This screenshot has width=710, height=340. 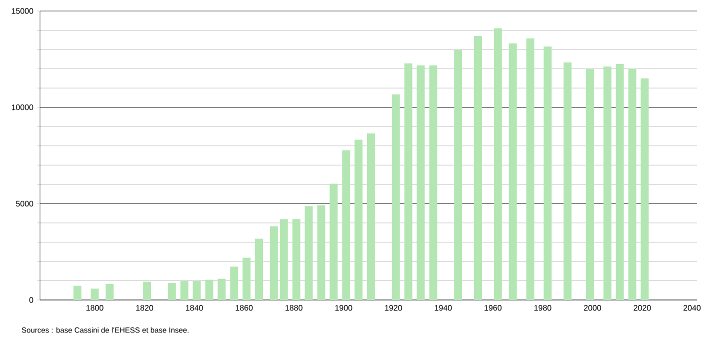 I want to click on x-tick-label: 1940, so click(x=443, y=308).